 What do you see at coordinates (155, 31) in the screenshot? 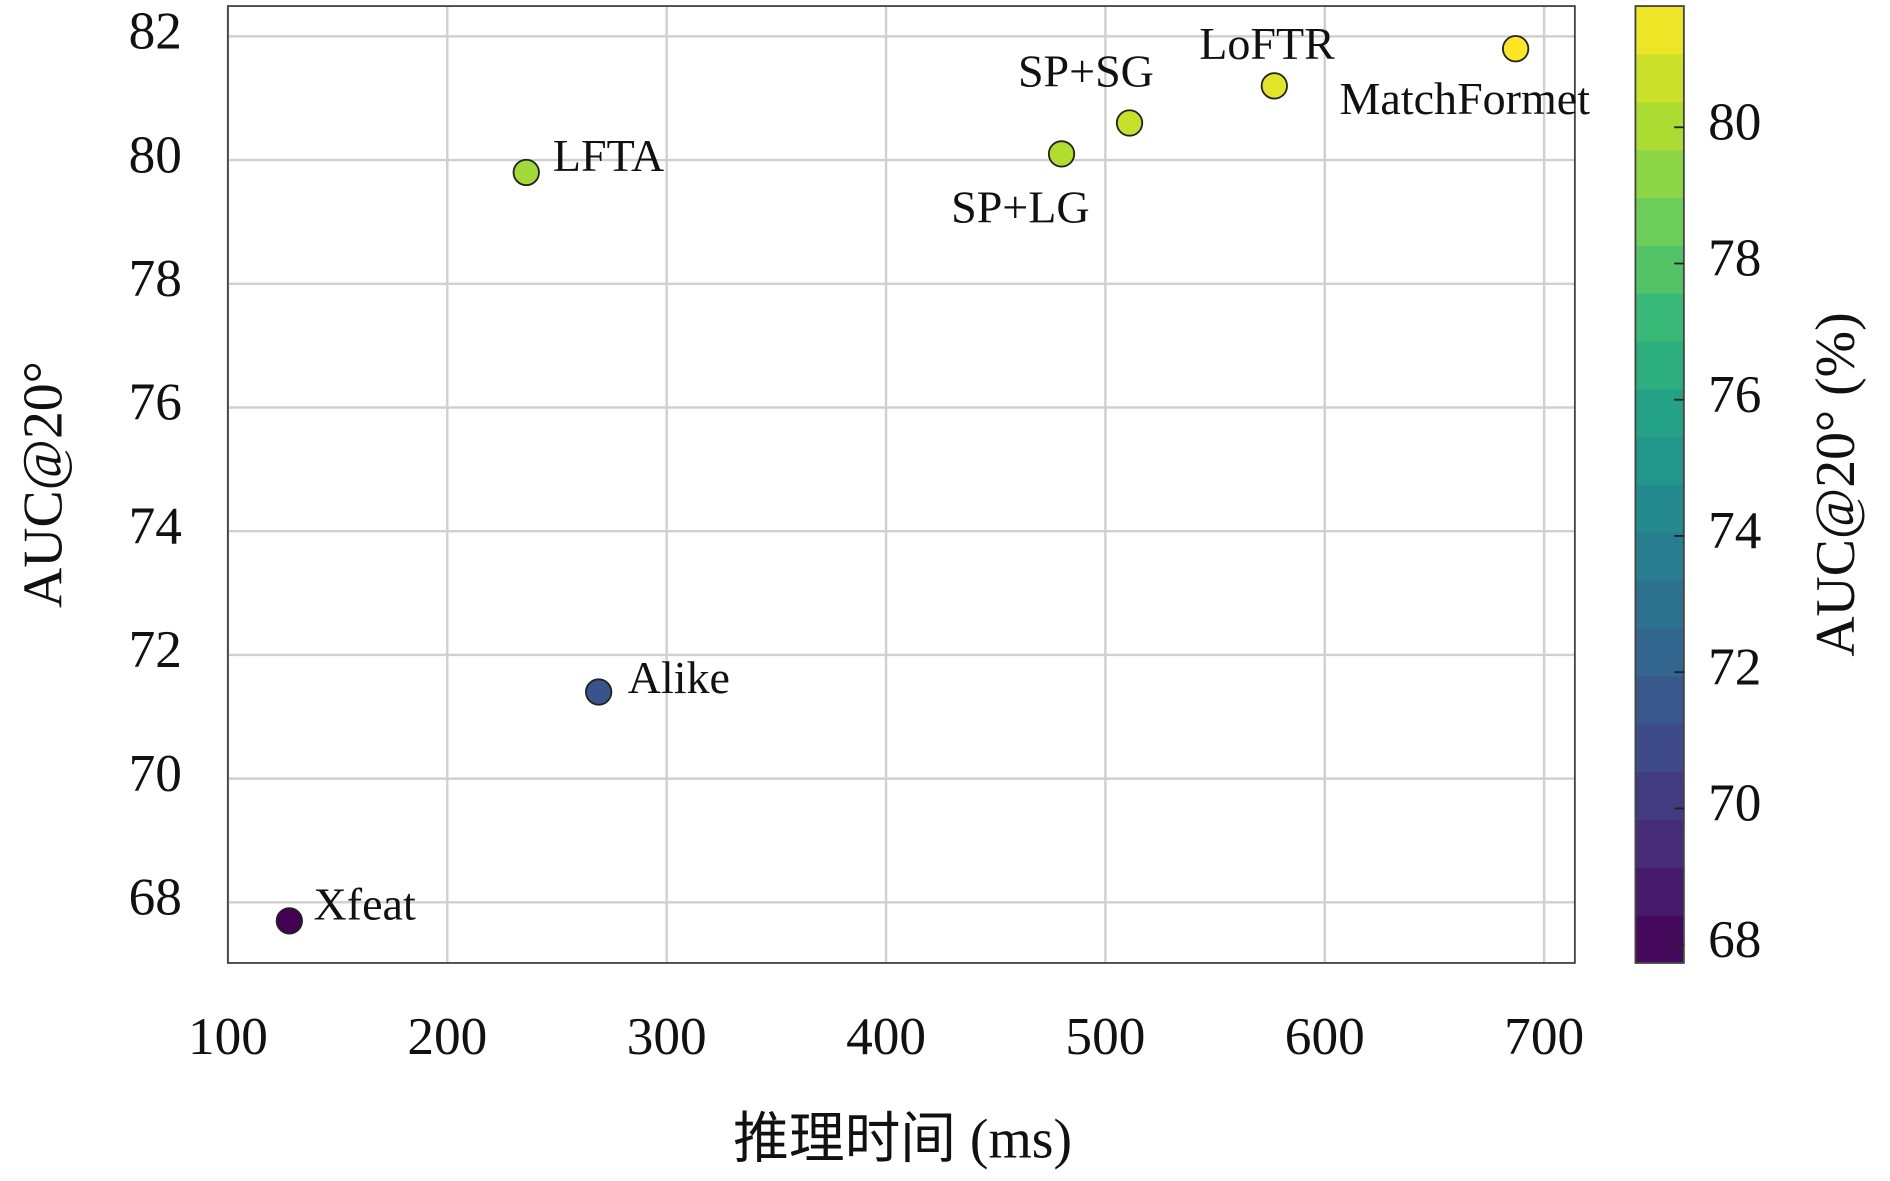
I see `y-tick-label: 82` at bounding box center [155, 31].